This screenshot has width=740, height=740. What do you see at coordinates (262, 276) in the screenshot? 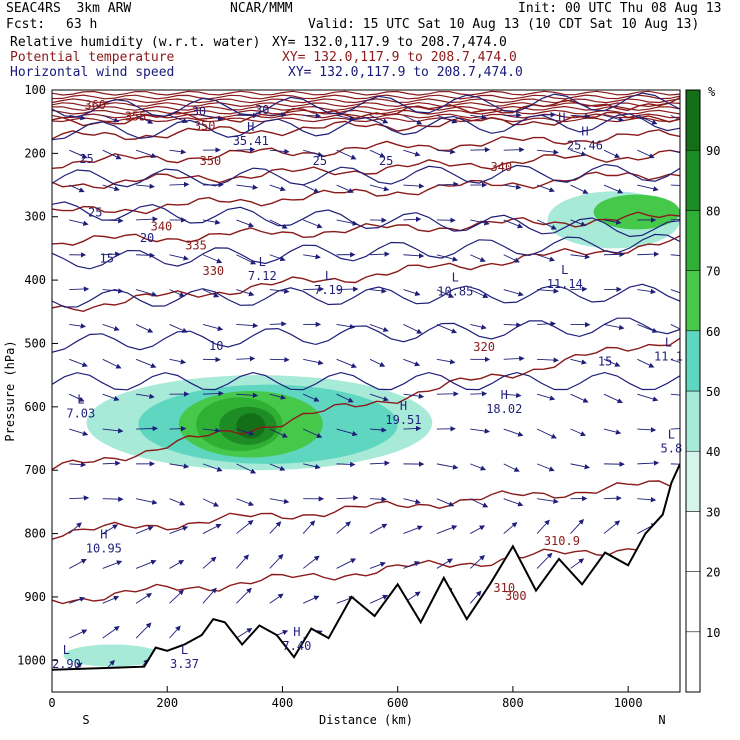
I see `extremum-value: 7.12` at bounding box center [262, 276].